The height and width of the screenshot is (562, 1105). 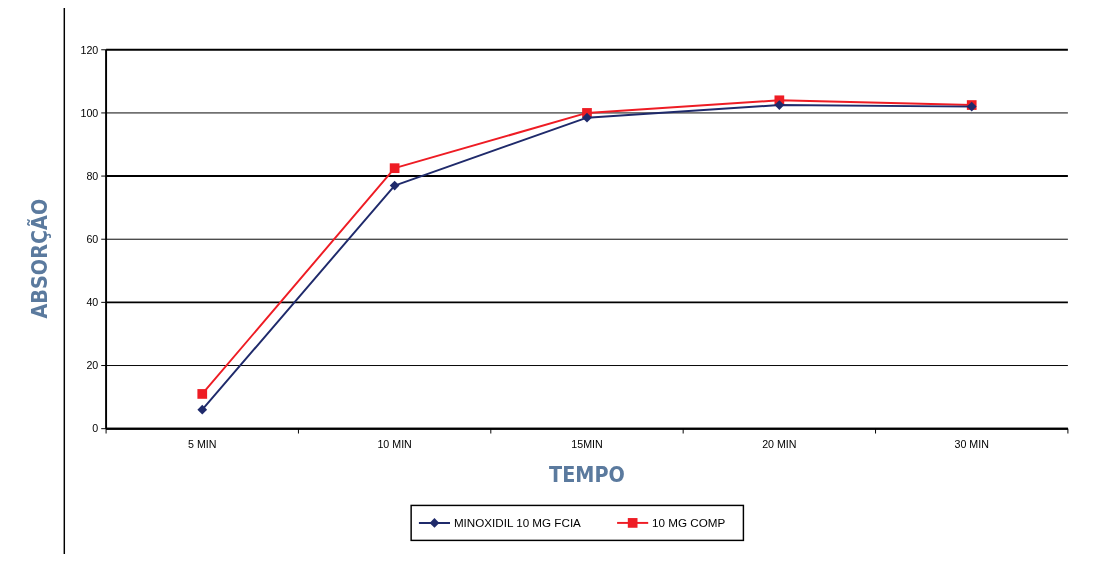 What do you see at coordinates (89, 49) in the screenshot?
I see `y-tick-label: 120` at bounding box center [89, 49].